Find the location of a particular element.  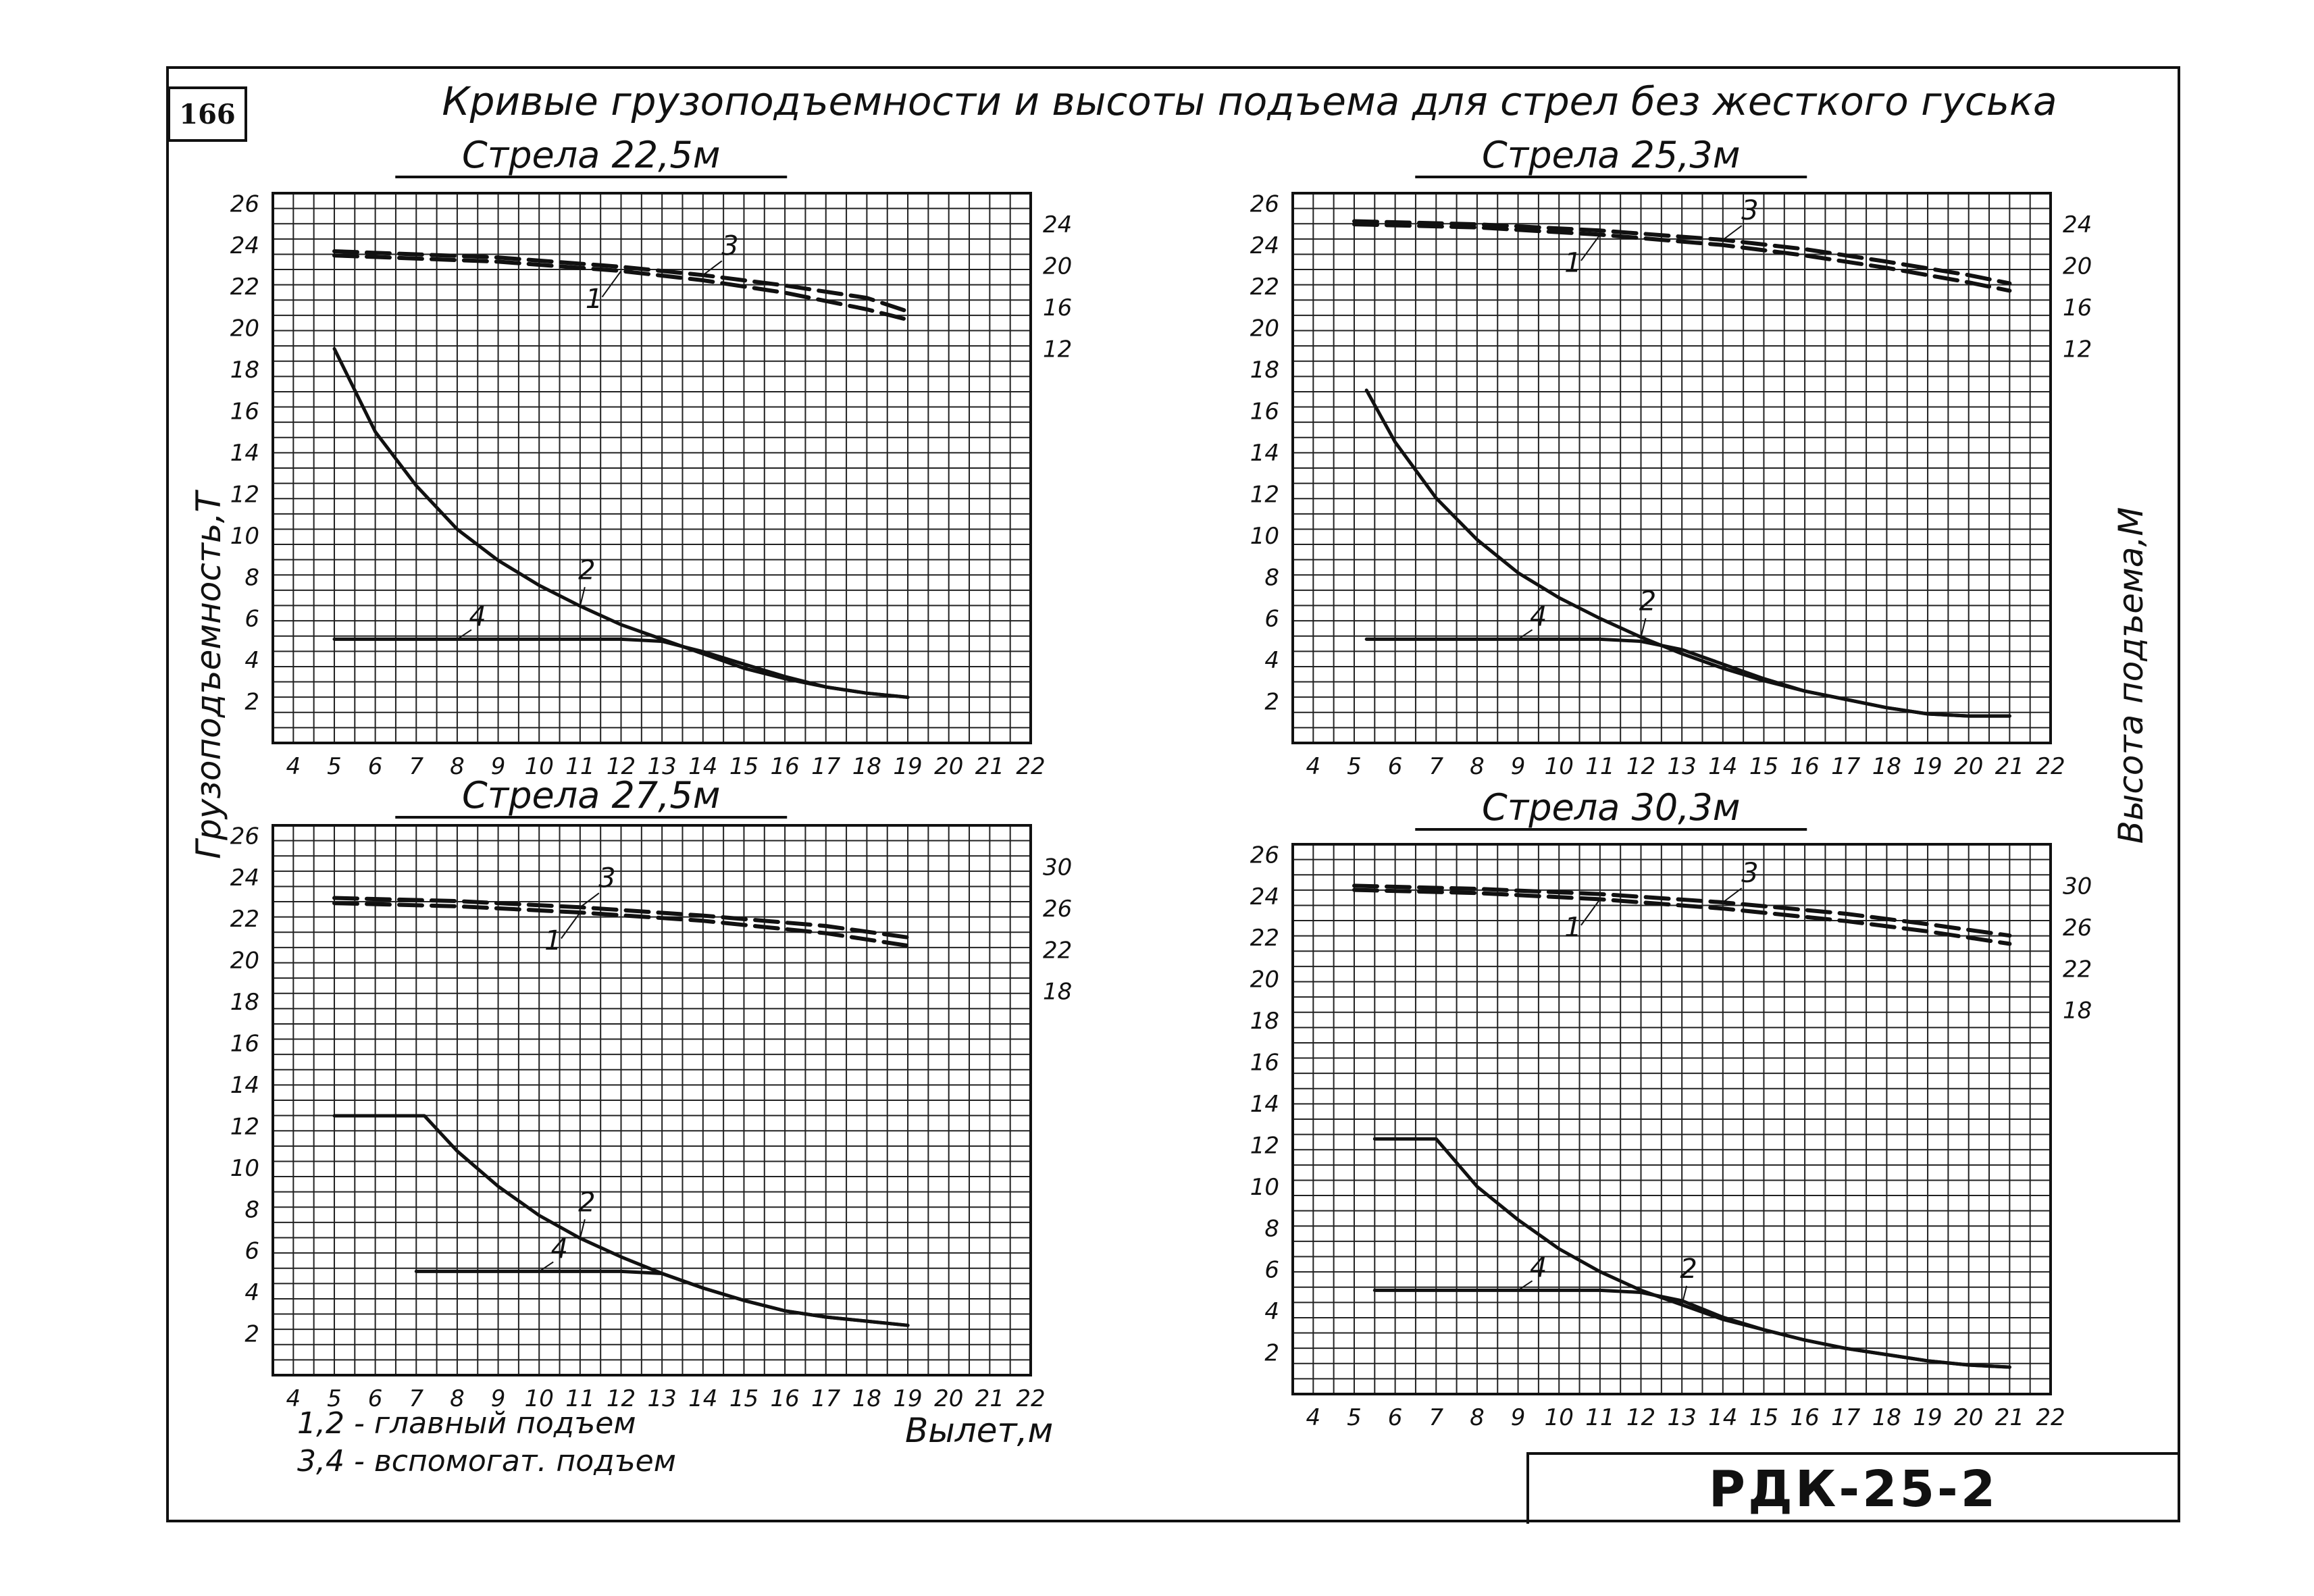

legend-line-aux: 3,4 - вспомогат. подъем is located at coordinates (486, 1461).